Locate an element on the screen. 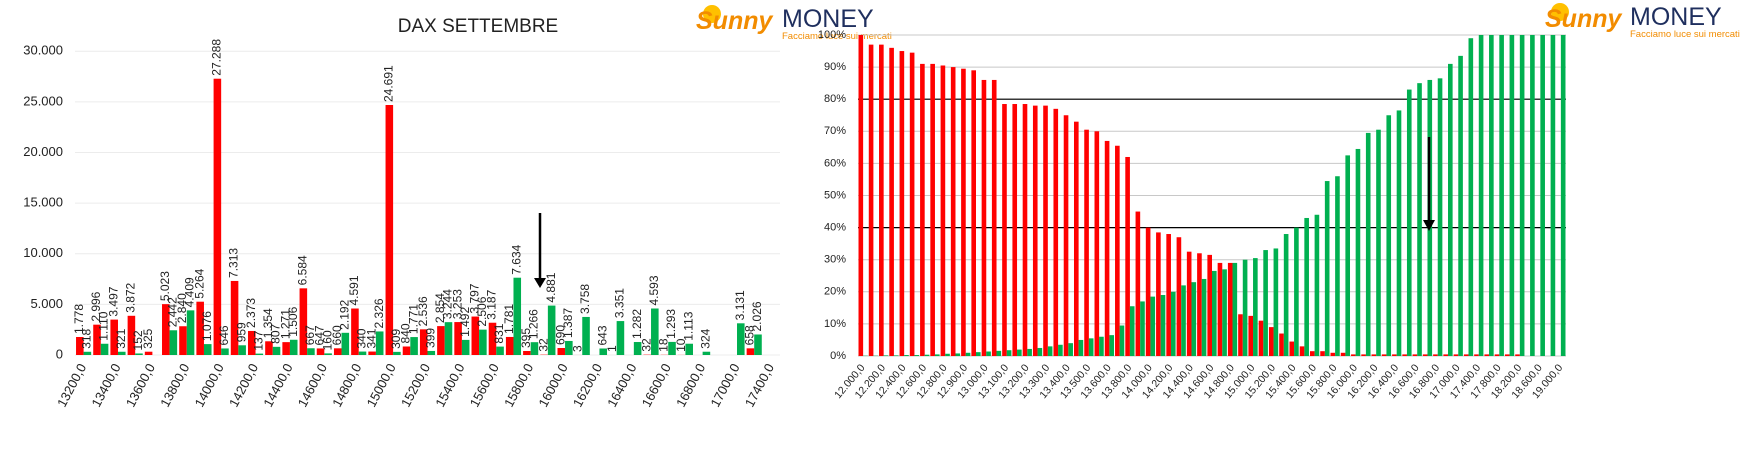 This screenshot has width=1740, height=470. data-label: 3.497 is located at coordinates (113, 301).